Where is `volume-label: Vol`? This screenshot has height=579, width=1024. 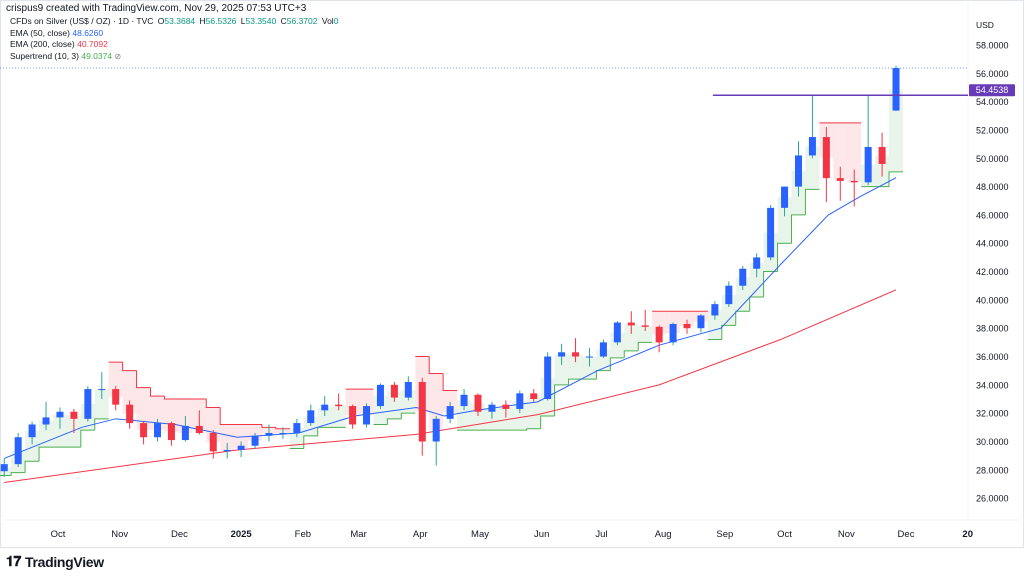 volume-label: Vol is located at coordinates (327, 21).